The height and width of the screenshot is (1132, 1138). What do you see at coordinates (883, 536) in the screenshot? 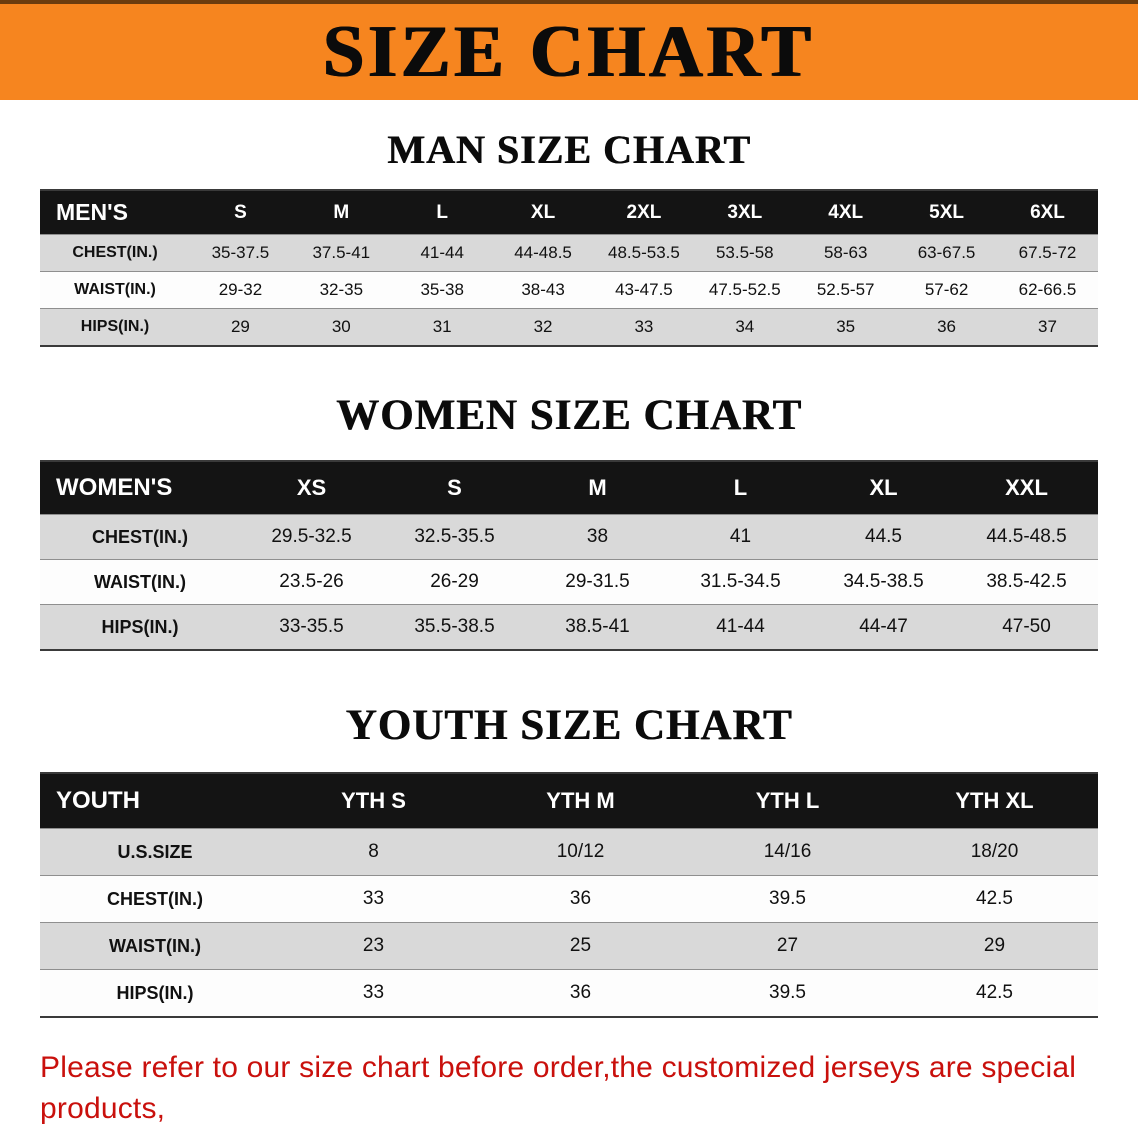
I see `value-cell: 44.5` at bounding box center [883, 536].